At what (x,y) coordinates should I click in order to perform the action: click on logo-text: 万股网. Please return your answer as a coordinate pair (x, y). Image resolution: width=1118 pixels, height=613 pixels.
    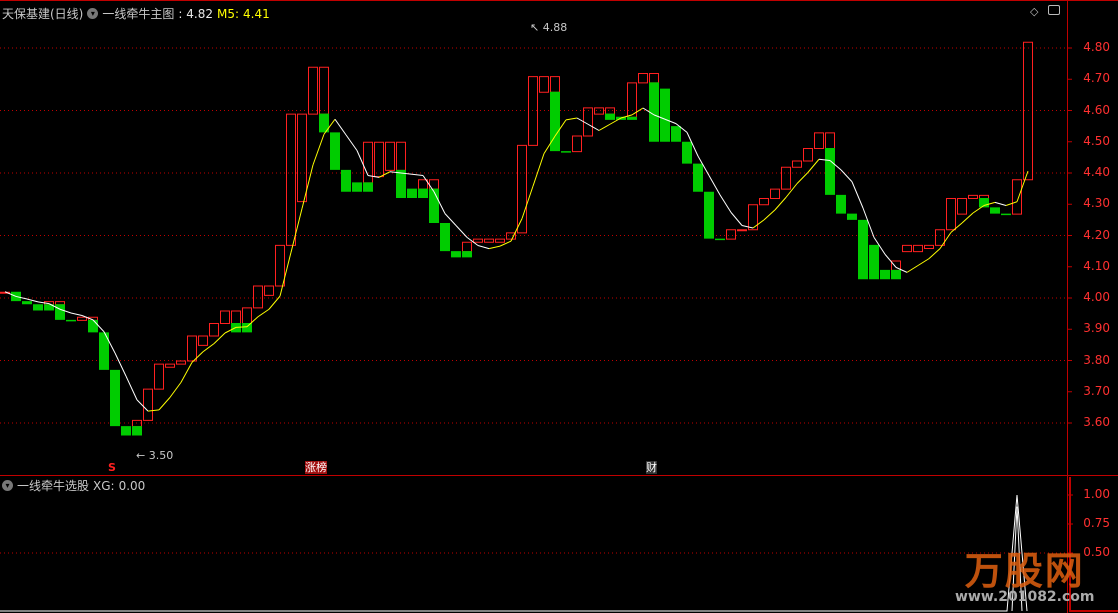
    Looking at the image, I should click on (1024, 571).